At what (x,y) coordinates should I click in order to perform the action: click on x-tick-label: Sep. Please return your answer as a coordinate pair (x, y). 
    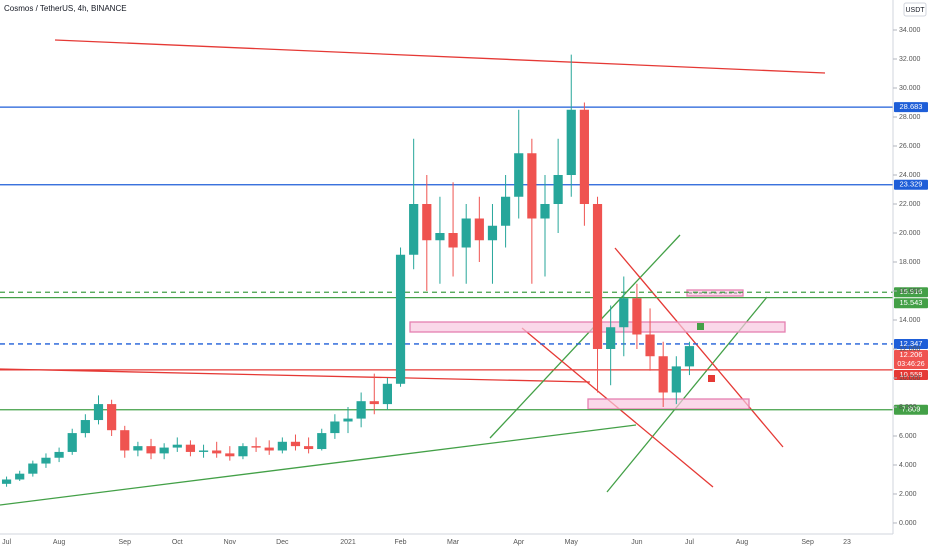
    Looking at the image, I should click on (125, 542).